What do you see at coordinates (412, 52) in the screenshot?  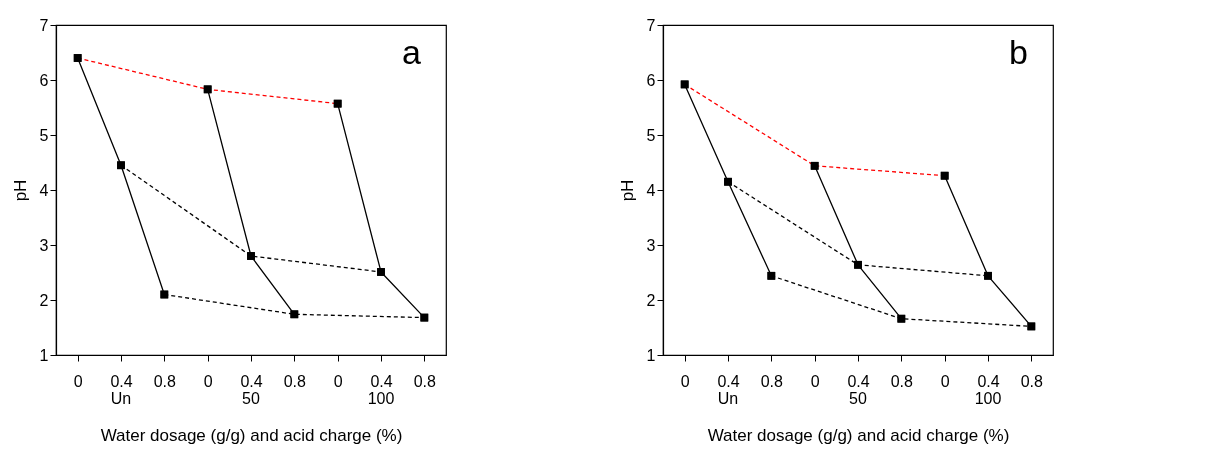 I see `annotation: a` at bounding box center [412, 52].